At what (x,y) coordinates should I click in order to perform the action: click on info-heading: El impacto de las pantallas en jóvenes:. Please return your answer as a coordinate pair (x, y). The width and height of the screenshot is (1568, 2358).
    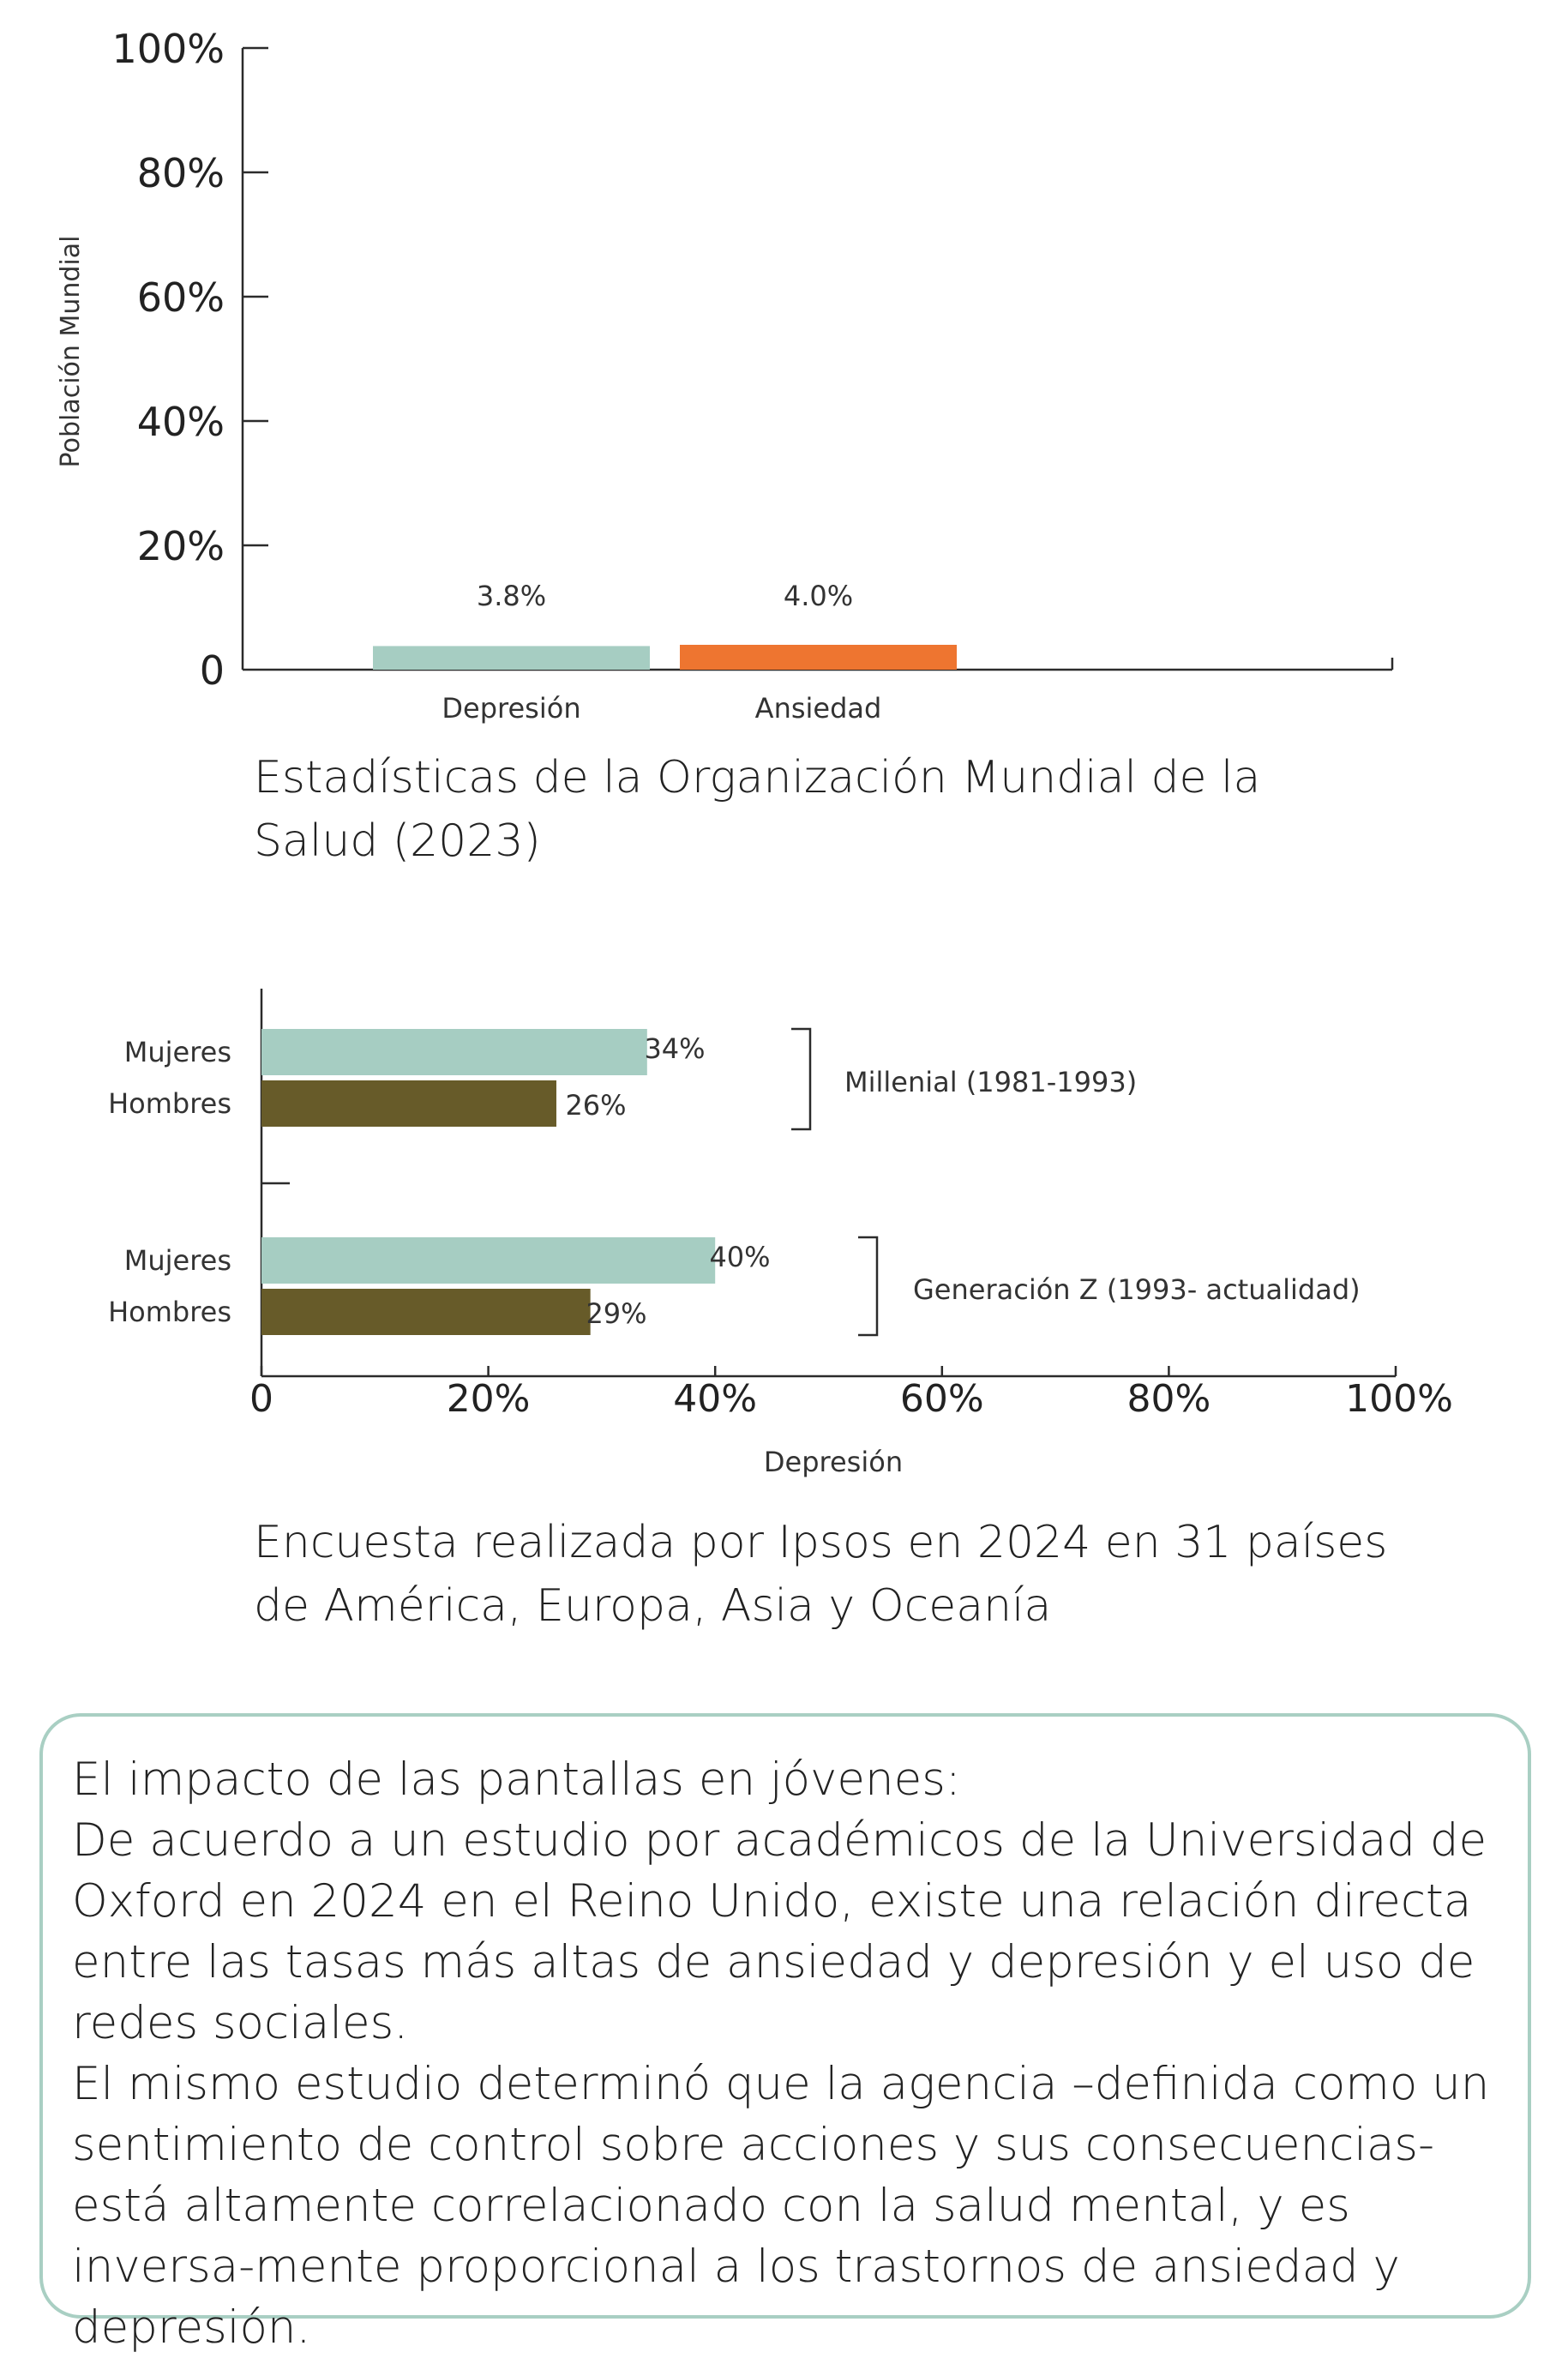
    Looking at the image, I should click on (516, 1779).